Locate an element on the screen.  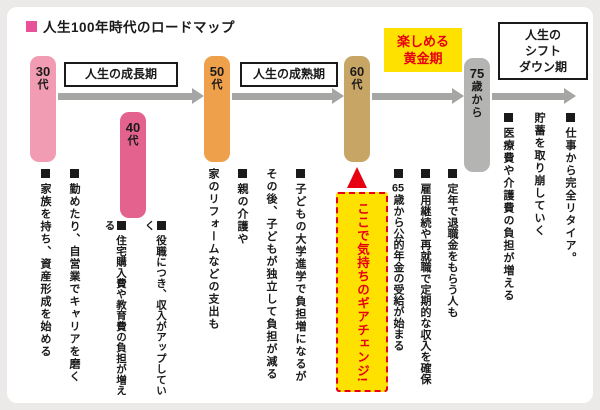
stage-bar-60s: 60 代 is located at coordinates (357, 109).